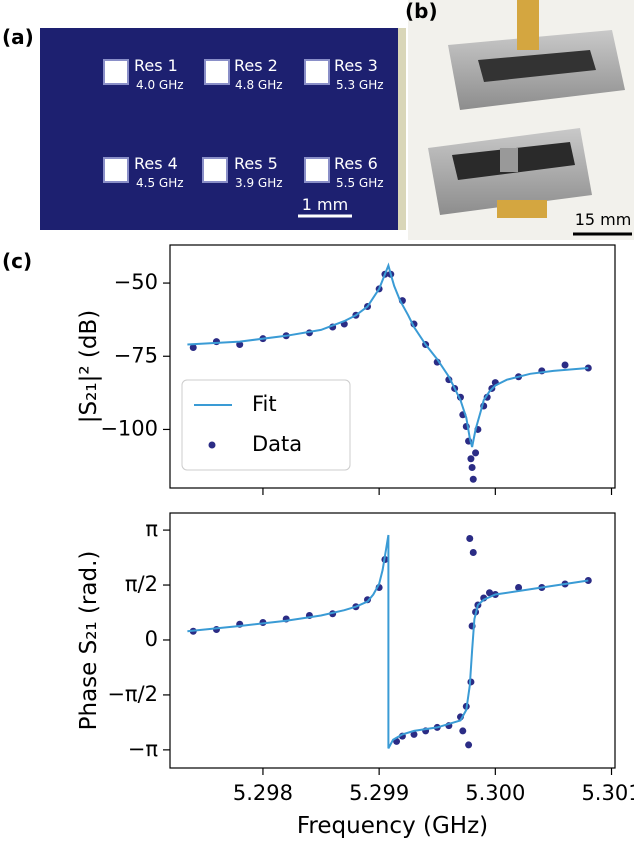  Describe the element at coordinates (356, 163) in the screenshot. I see `res-name: Res 6` at that location.